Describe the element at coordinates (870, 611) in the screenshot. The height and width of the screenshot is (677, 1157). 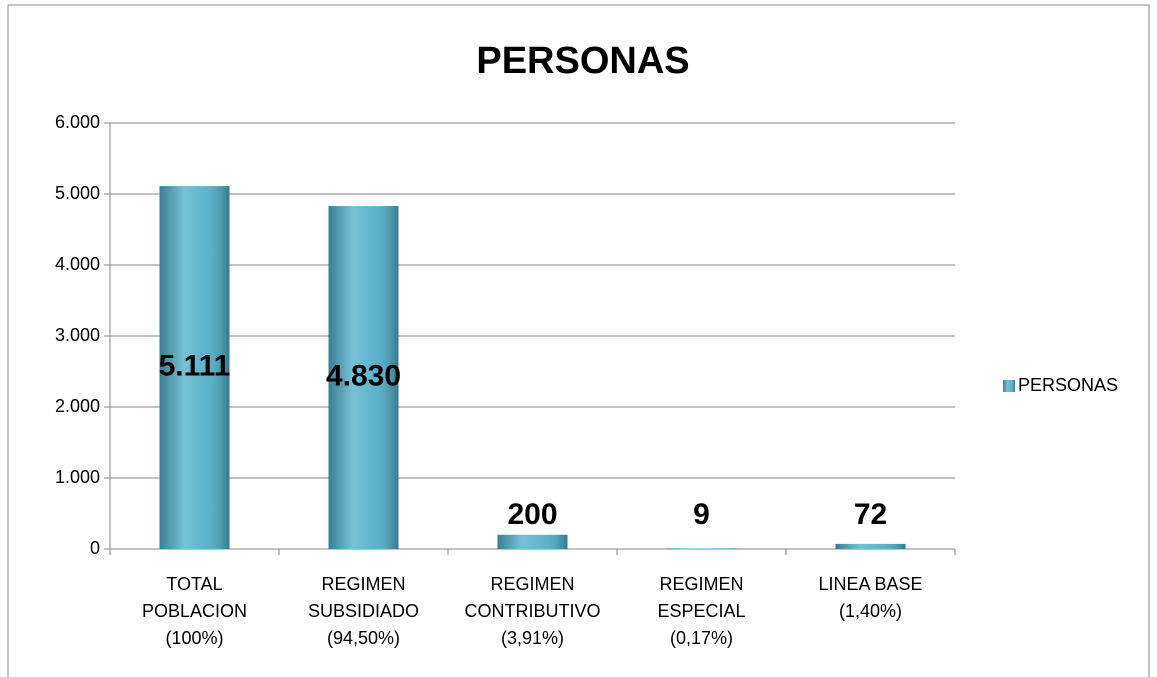
I see `x-tick-label: (1,40%)` at that location.